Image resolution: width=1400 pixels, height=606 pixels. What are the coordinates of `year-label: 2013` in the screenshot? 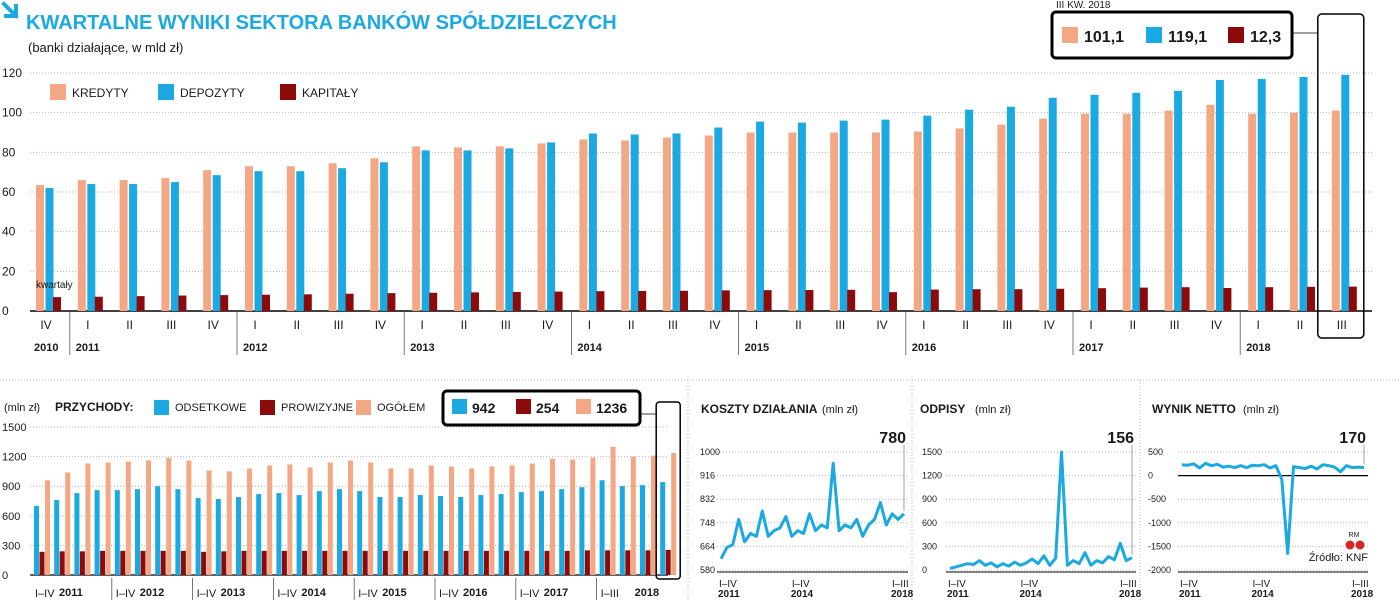 It's located at (422, 348).